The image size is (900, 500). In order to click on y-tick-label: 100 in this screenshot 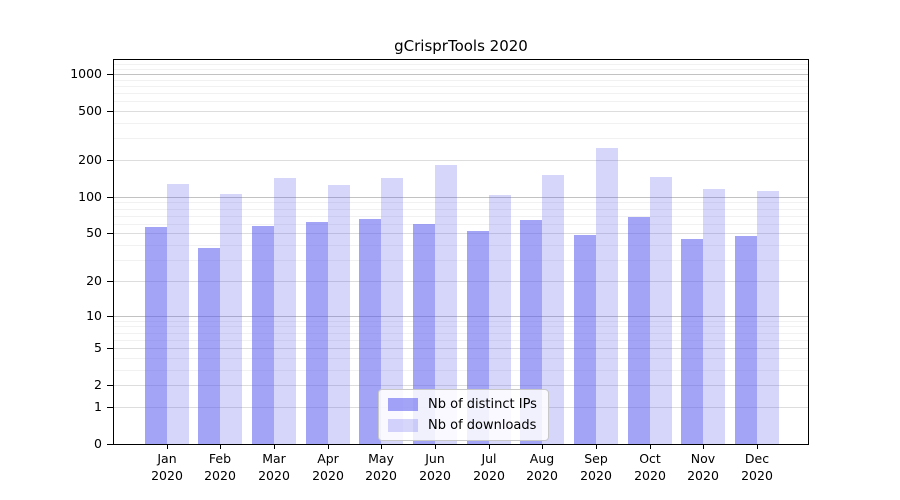, I will do `click(90, 196)`.